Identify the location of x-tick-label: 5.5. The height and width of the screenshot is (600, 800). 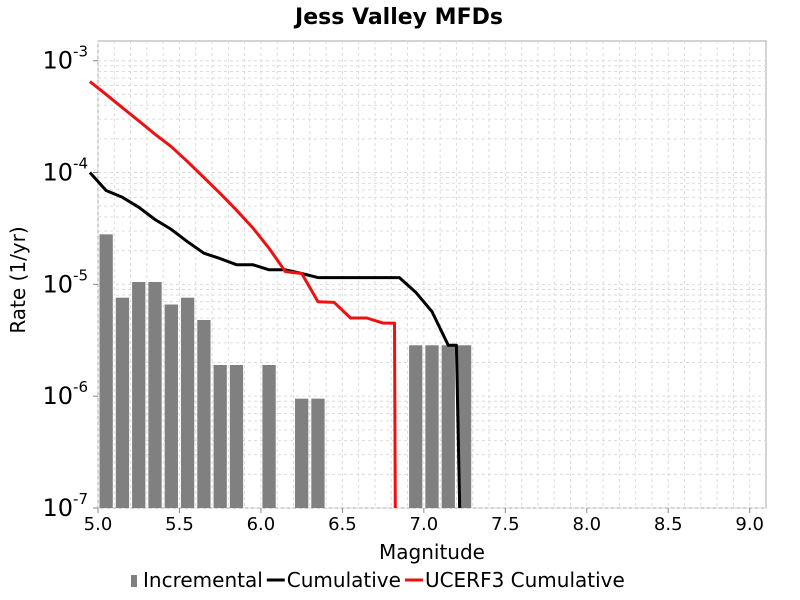
(179, 524).